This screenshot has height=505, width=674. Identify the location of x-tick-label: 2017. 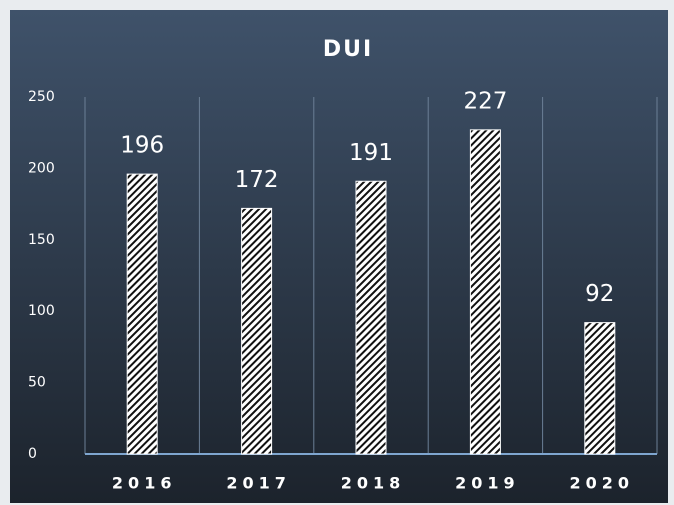
(258, 483).